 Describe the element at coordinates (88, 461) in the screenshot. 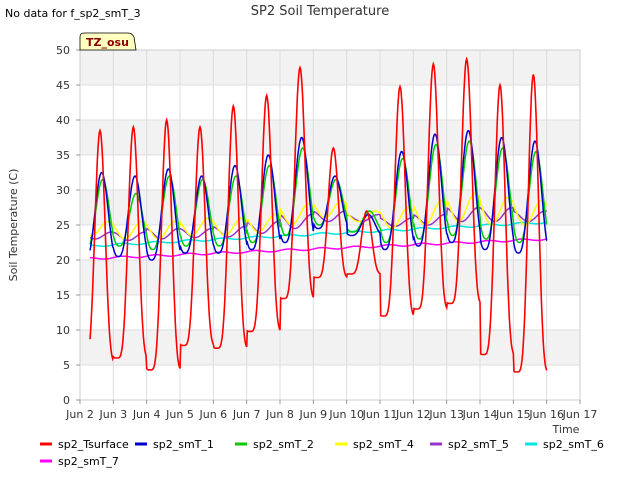

I see `legend-label-sp2_smT_7: sp2_smT_7` at that location.